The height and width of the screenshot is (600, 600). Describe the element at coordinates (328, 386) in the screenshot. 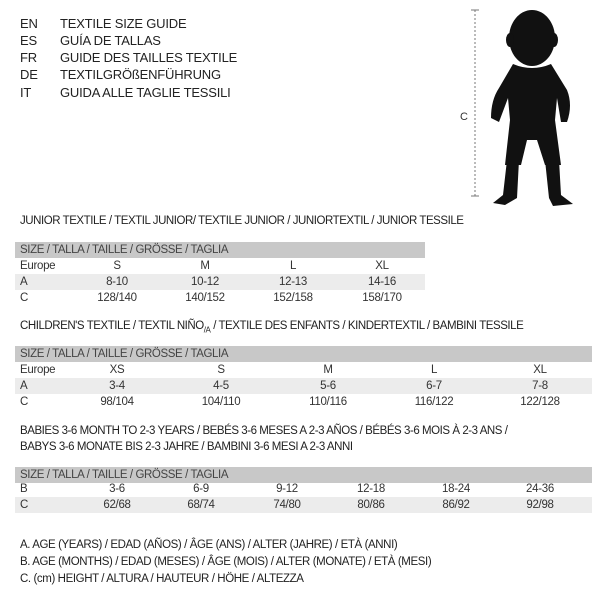

I see `table-cell: 5-6` at that location.